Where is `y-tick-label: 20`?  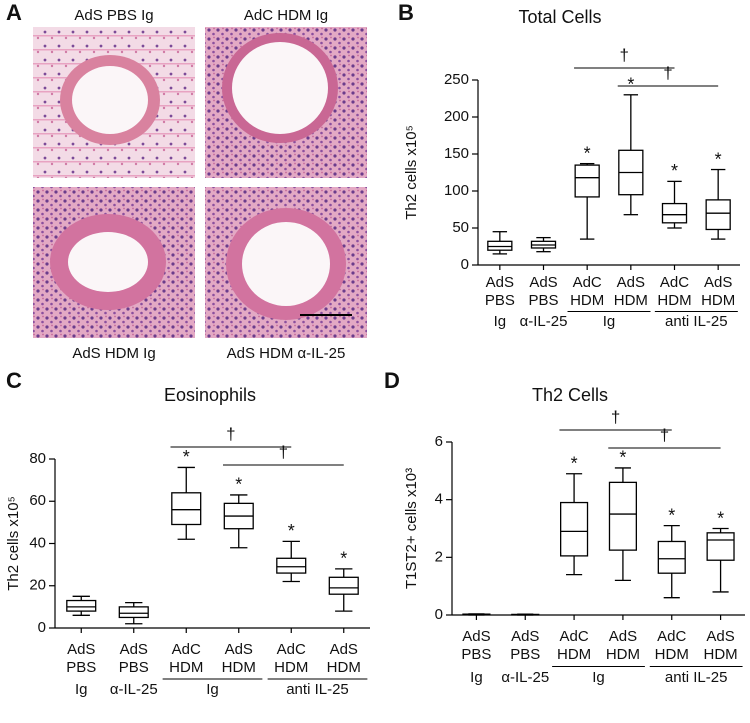
y-tick-label: 20 is located at coordinates (37, 585).